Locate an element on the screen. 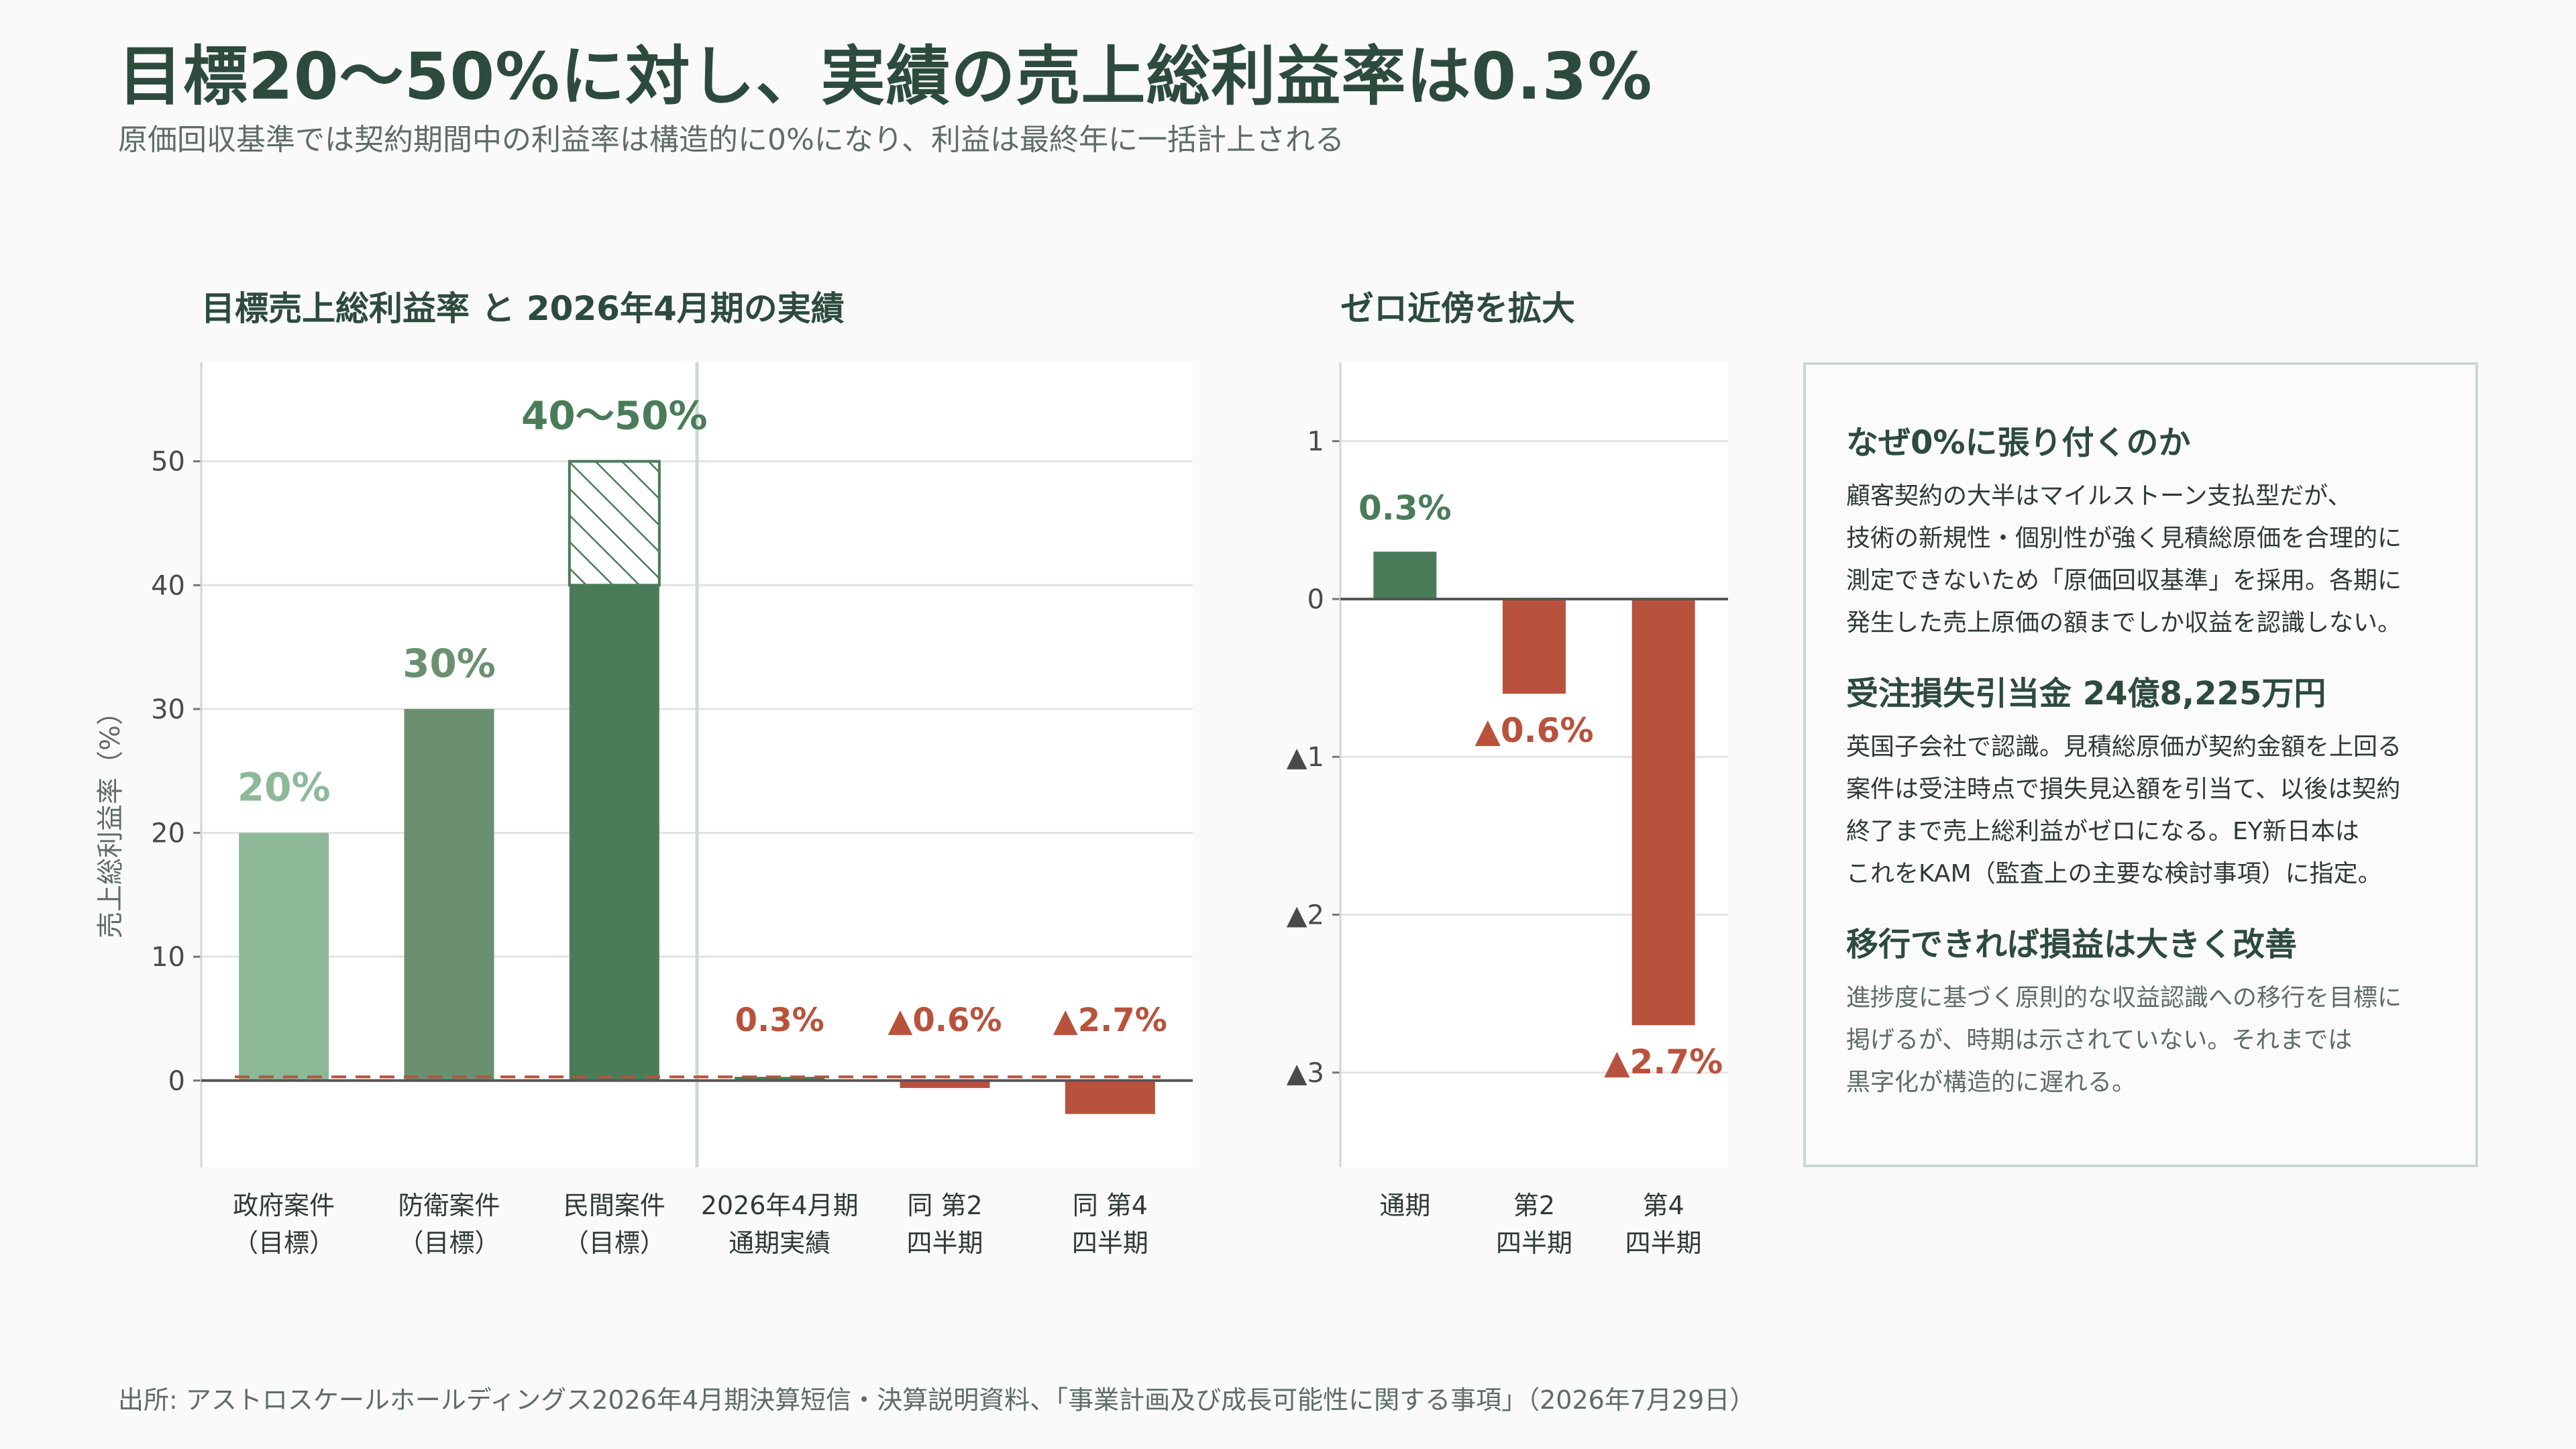  left-category-label-3-1: 通期実績 is located at coordinates (779, 1243).